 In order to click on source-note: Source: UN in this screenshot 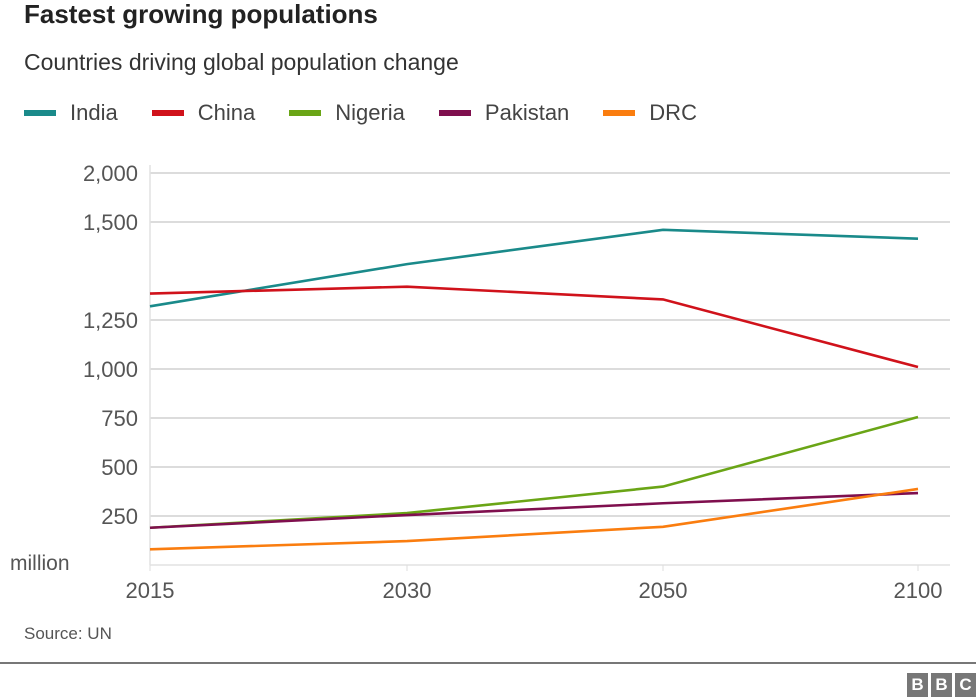, I will do `click(68, 633)`.